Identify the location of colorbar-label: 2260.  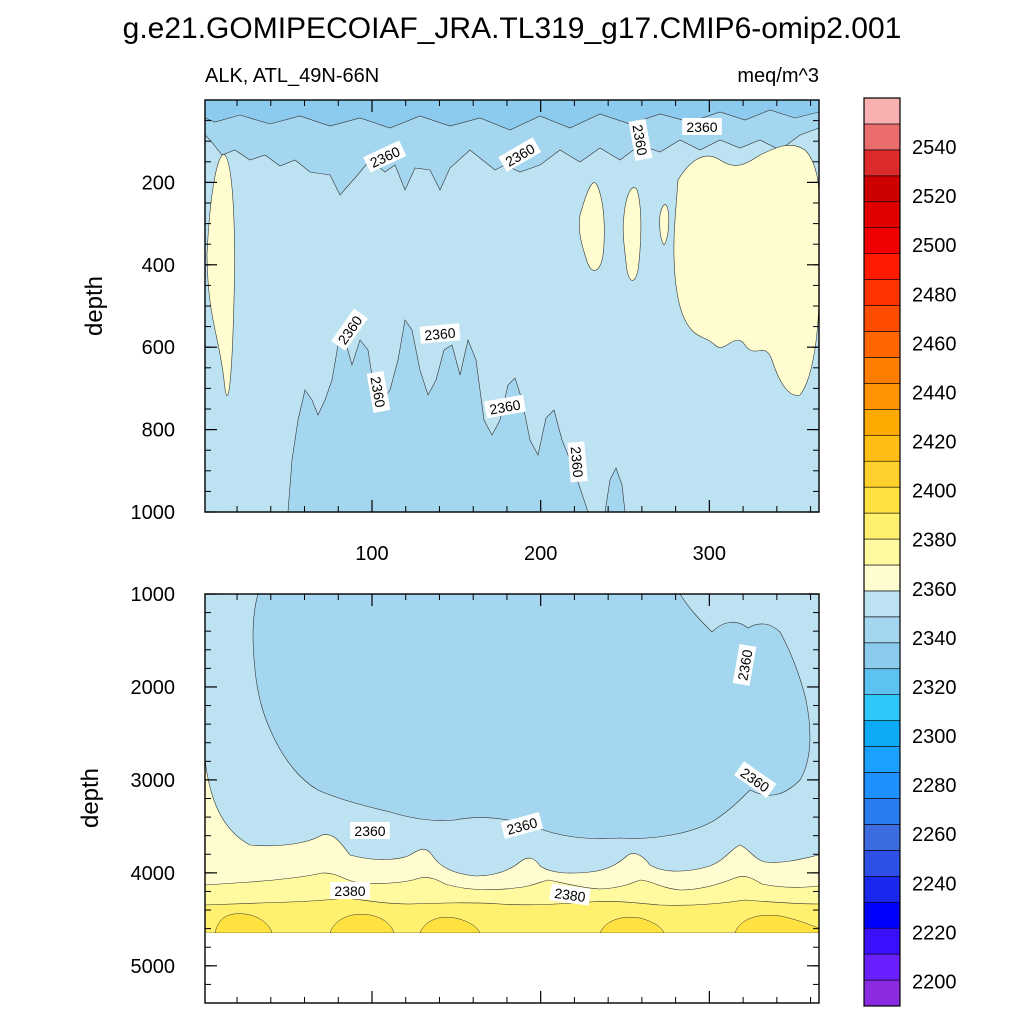
(934, 835).